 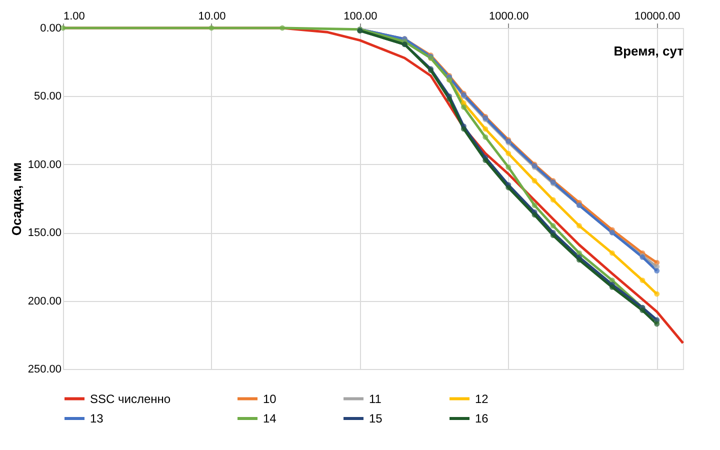 What do you see at coordinates (361, 16) in the screenshot?
I see `x-tick-label: 100.00` at bounding box center [361, 16].